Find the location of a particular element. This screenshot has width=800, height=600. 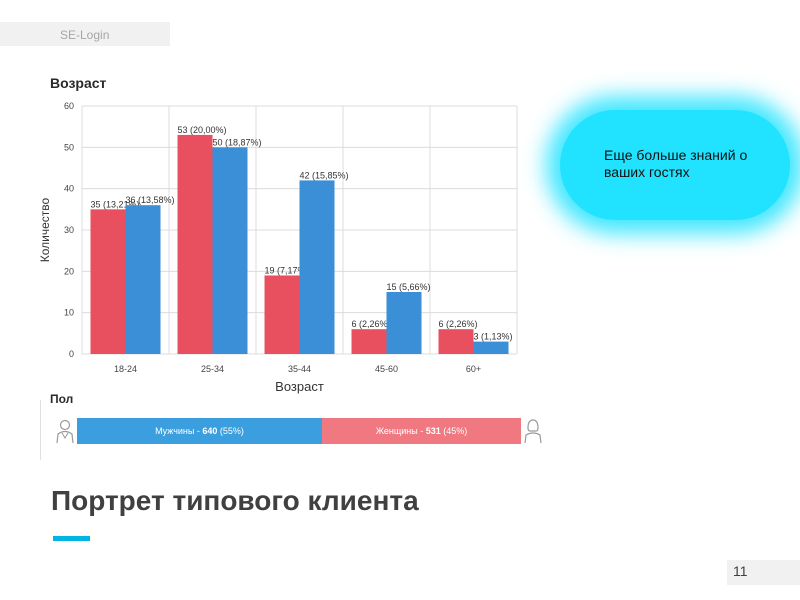

y-tick-label: 30 is located at coordinates (69, 230).